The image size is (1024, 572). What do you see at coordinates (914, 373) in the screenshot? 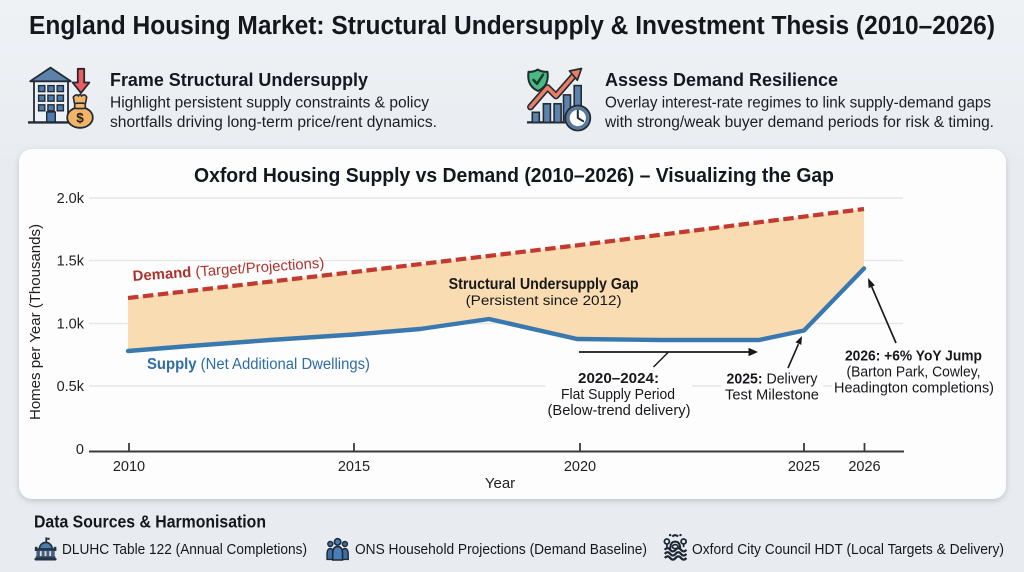
I see `svg-text: (Barton Park, Cowley,` at bounding box center [914, 373].